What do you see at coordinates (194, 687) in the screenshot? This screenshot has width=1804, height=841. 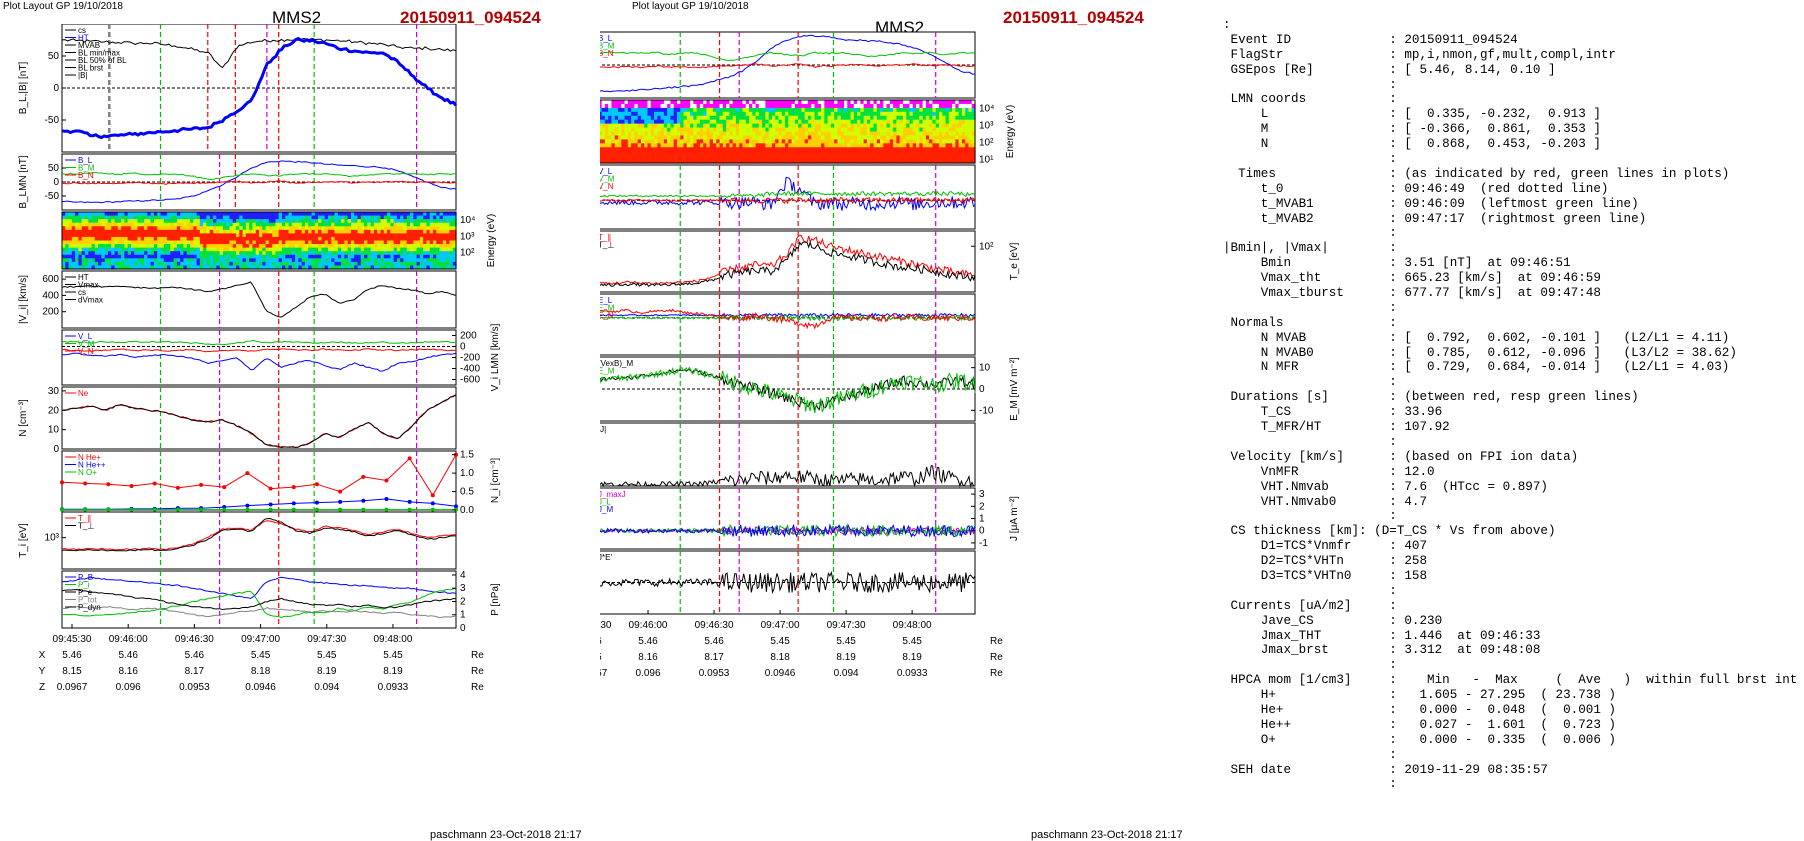 I see `pos-value: 0.0953` at bounding box center [194, 687].